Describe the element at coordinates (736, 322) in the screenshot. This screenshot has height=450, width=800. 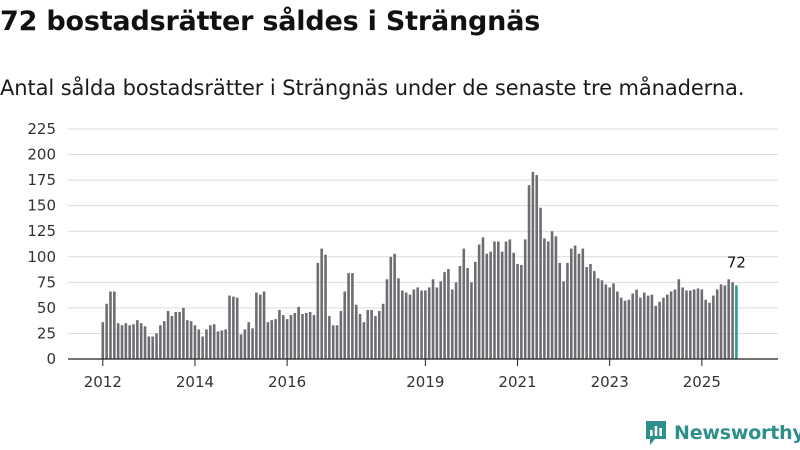
I see `bar-highlight` at that location.